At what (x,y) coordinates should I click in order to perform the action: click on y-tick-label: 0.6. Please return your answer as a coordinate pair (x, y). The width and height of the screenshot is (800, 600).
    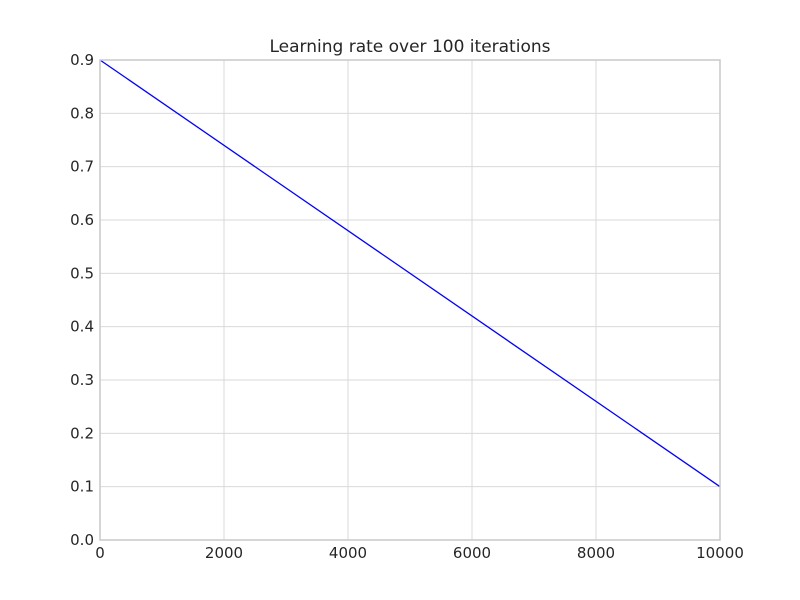
    Looking at the image, I should click on (82, 220).